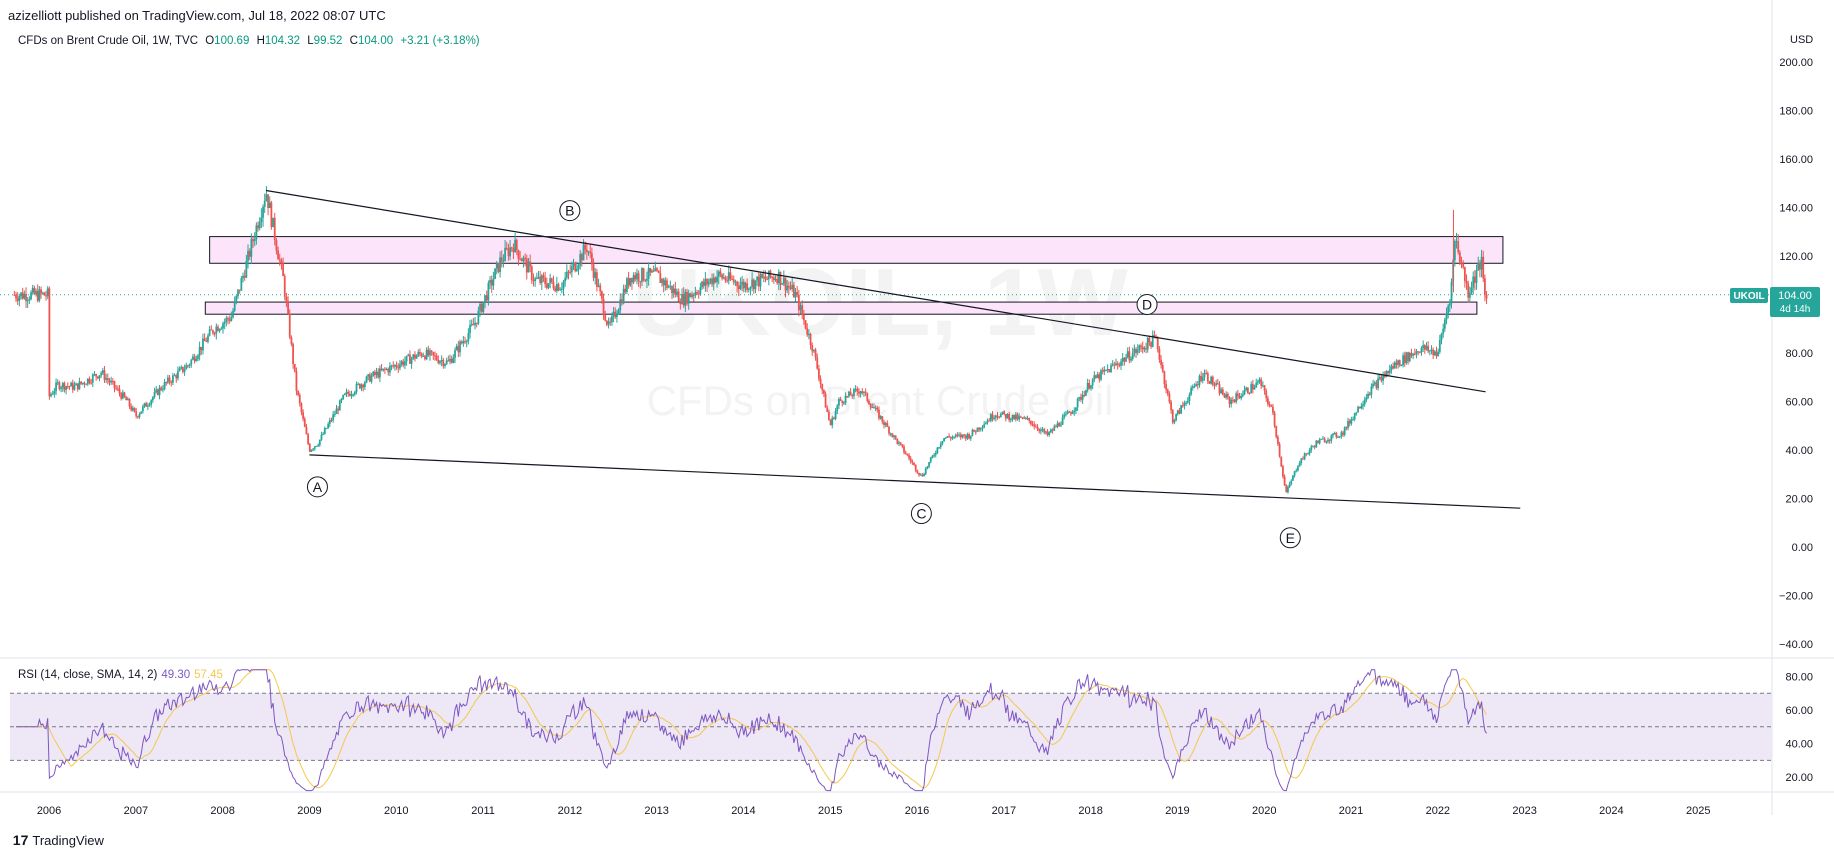  What do you see at coordinates (570, 211) in the screenshot?
I see `wave-label-b: B` at bounding box center [570, 211].